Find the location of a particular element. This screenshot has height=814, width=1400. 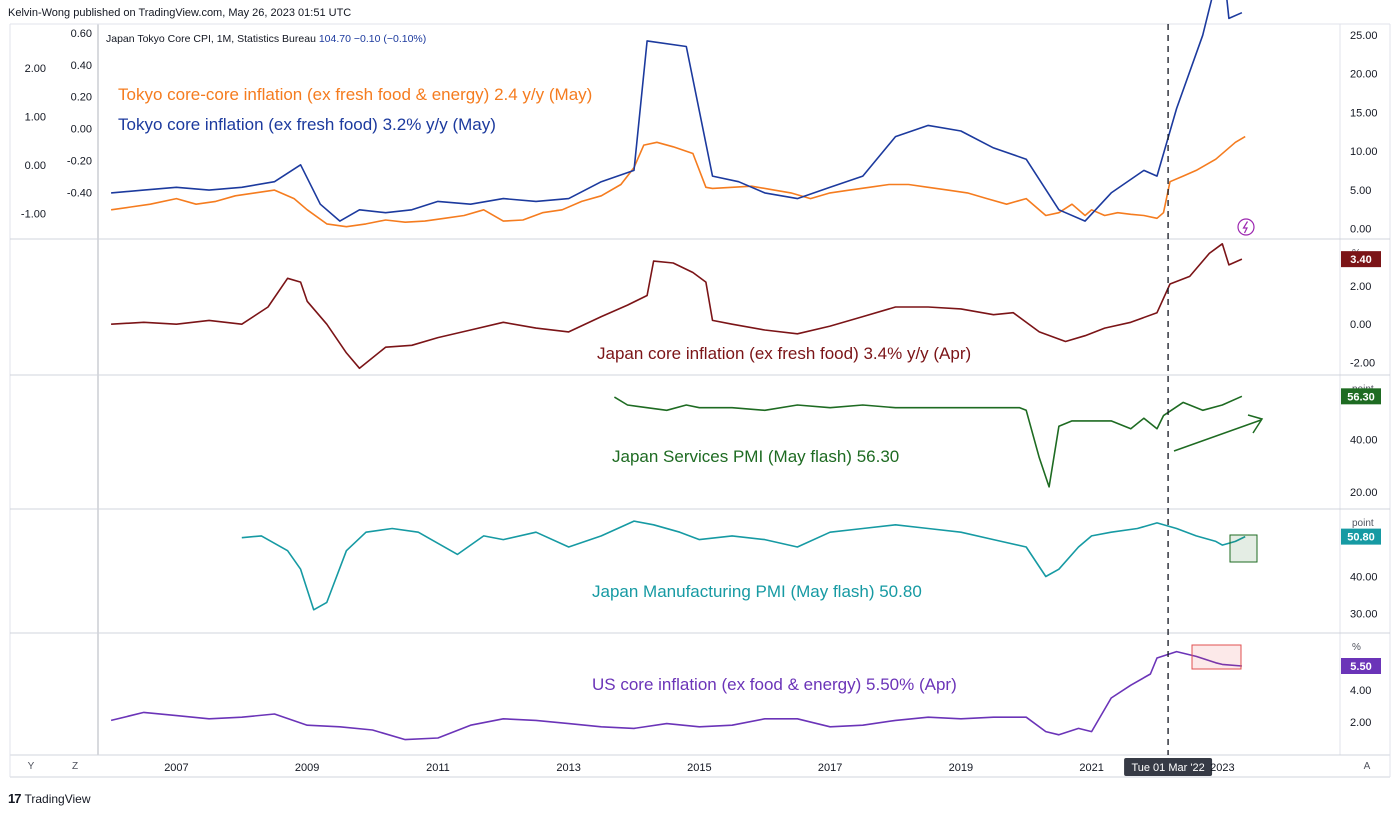

last-value-label: 5.50 is located at coordinates (1360, 667).